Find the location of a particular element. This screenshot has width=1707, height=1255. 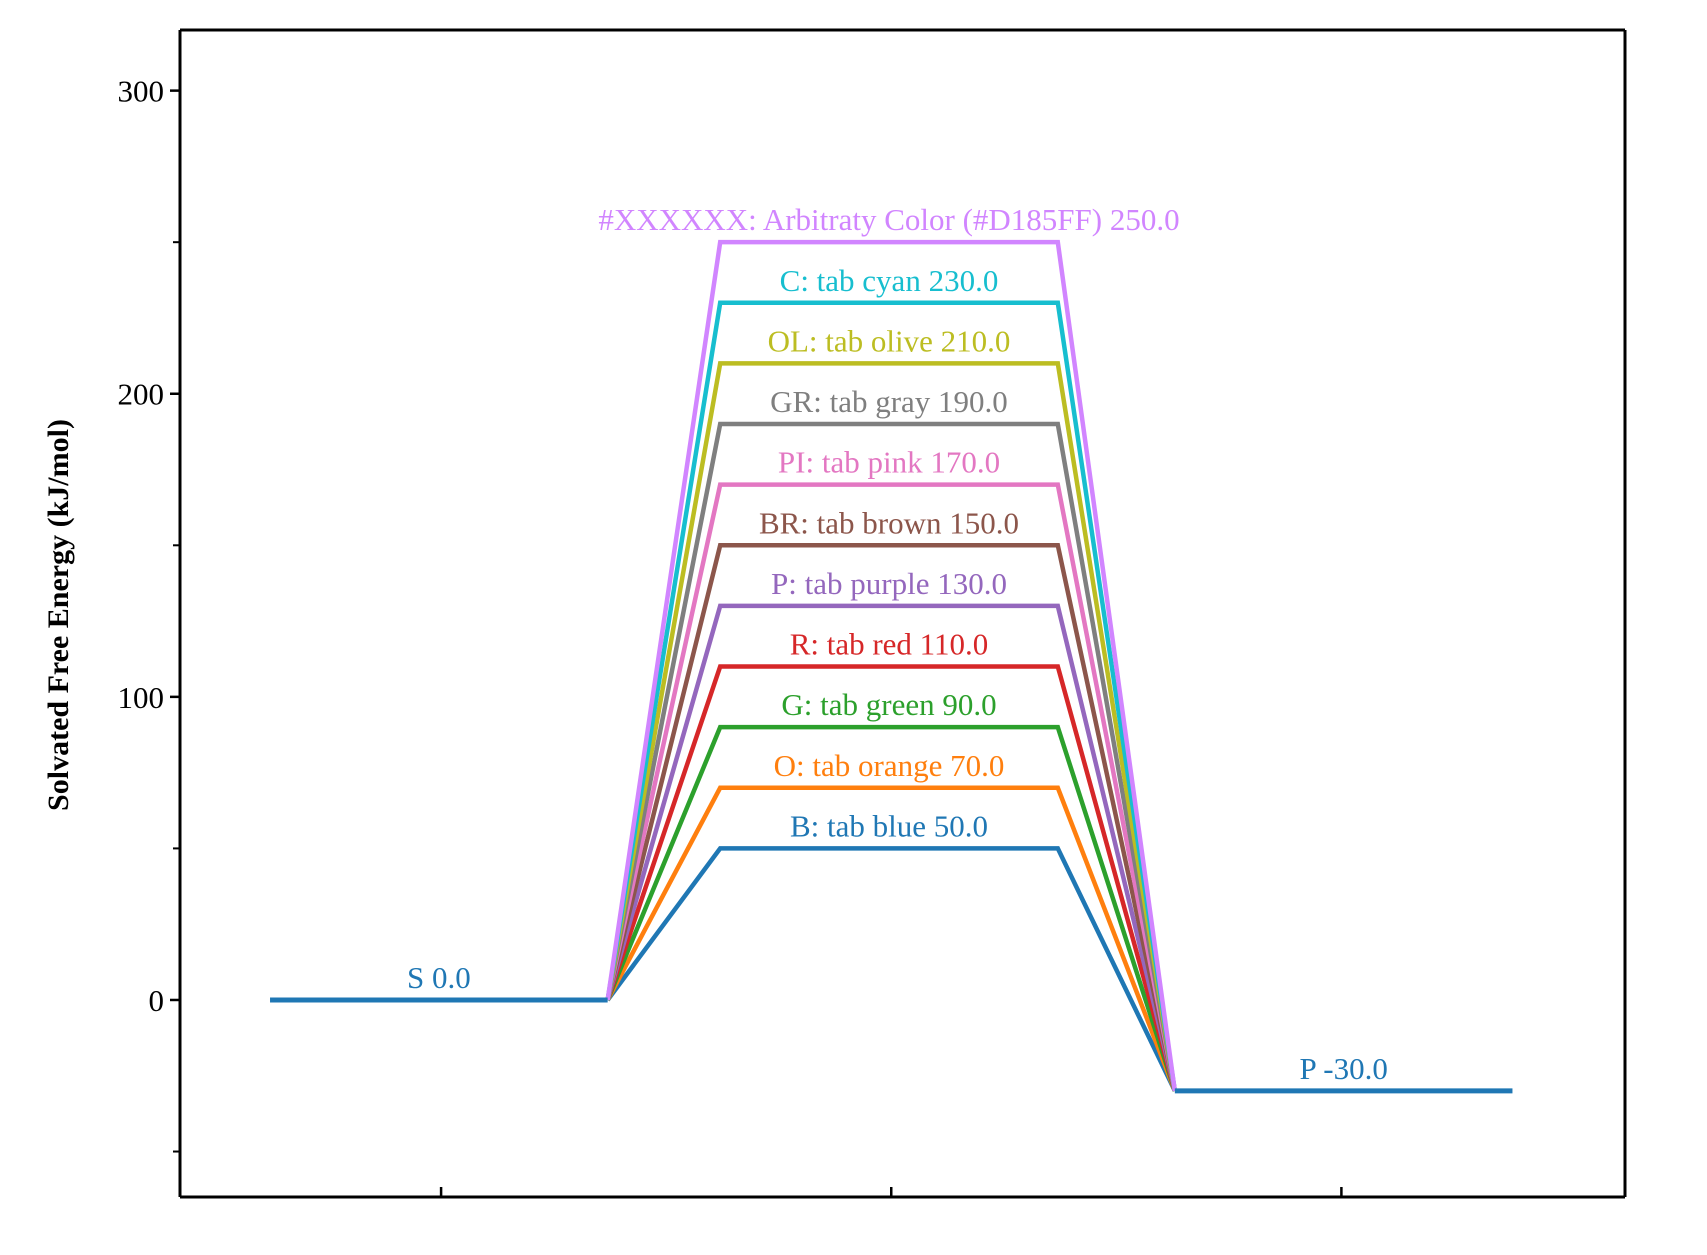

y-tick-label: 200 is located at coordinates (141, 394).